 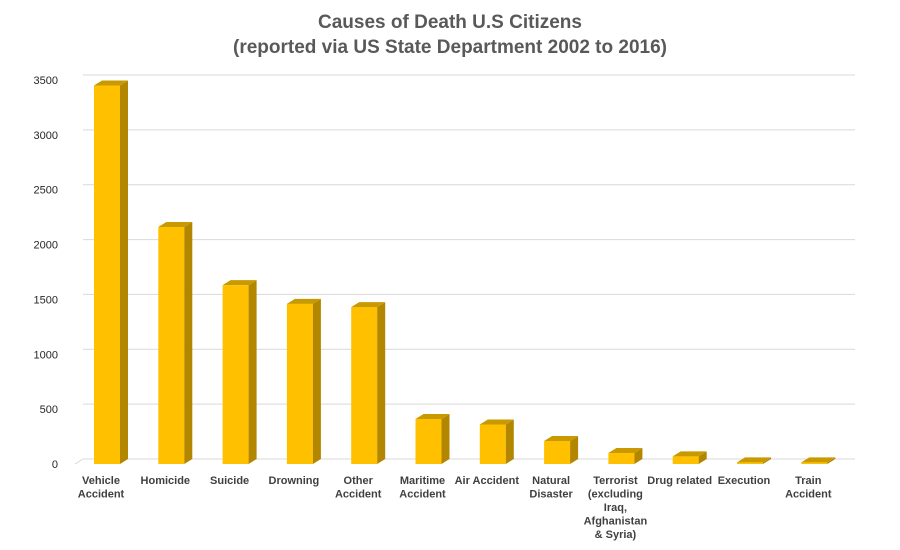 What do you see at coordinates (46, 355) in the screenshot?
I see `y-tick-label: 1000` at bounding box center [46, 355].